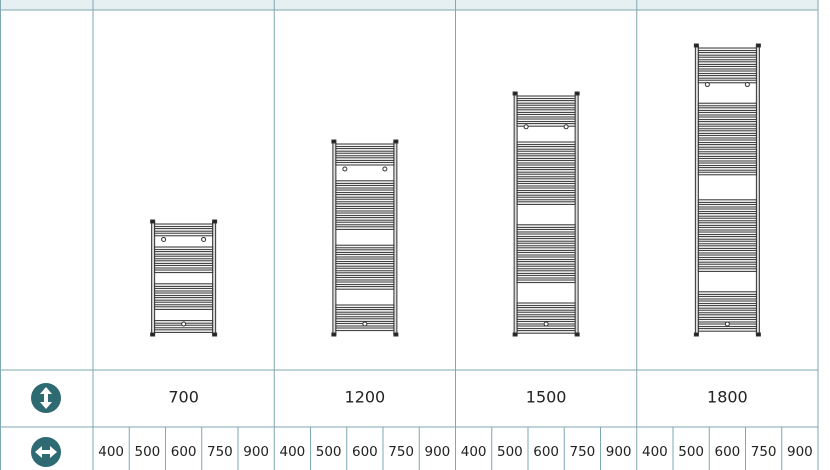  I want to click on height-value: 700, so click(183, 397).